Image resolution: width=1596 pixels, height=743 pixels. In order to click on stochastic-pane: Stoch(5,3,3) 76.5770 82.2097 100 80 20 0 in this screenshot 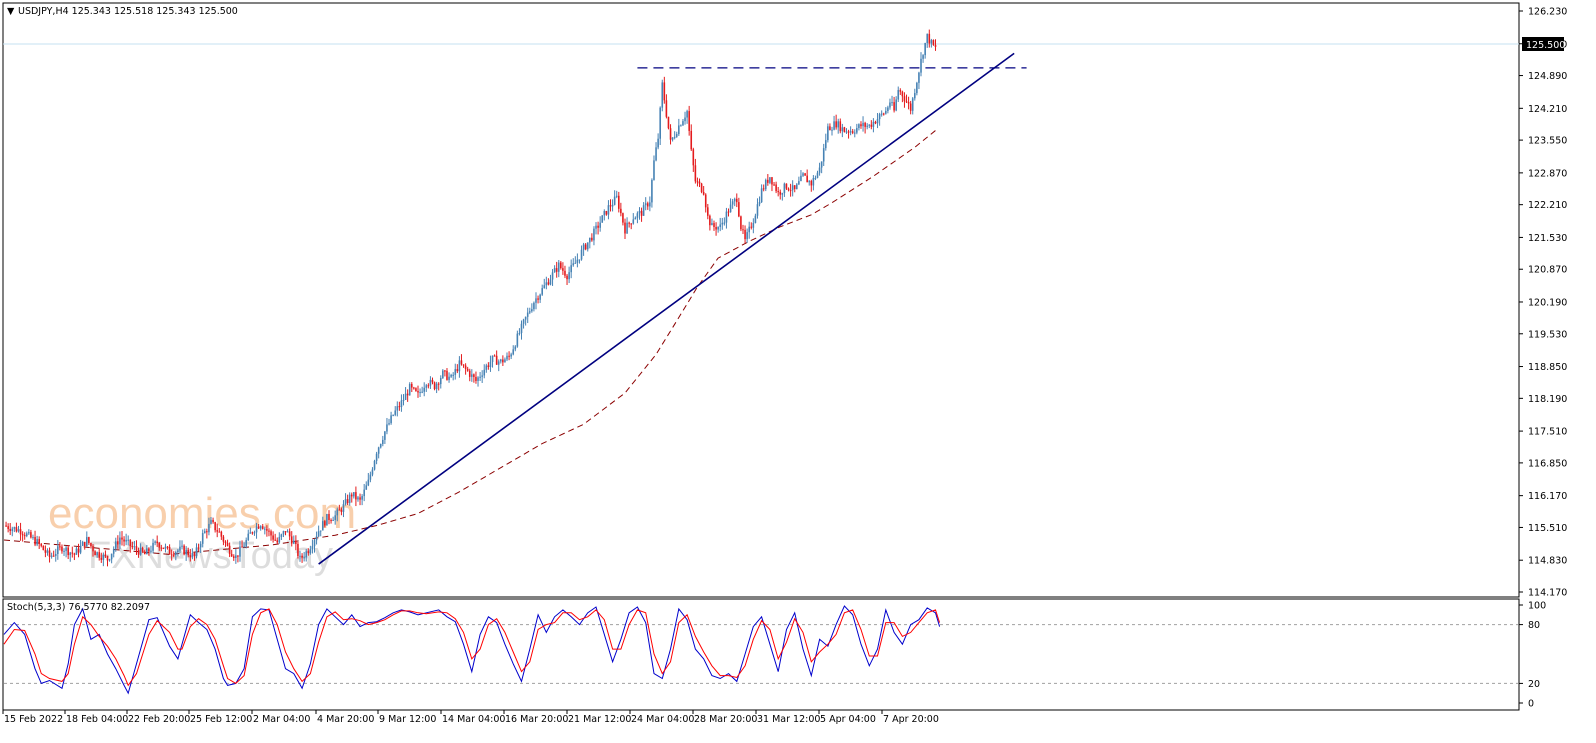, I will do `click(774, 654)`.